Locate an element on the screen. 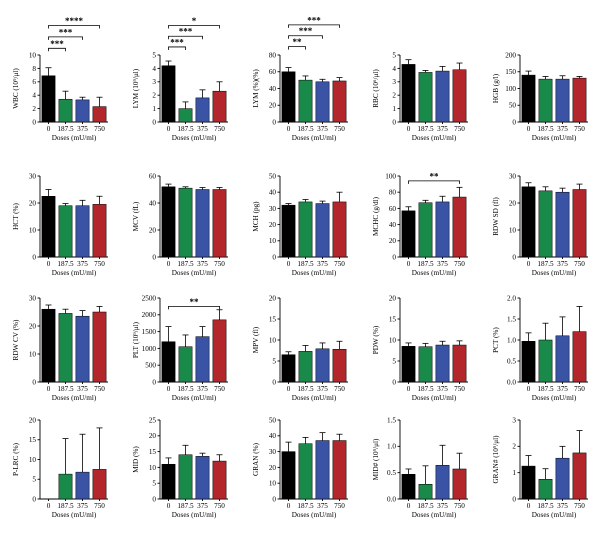 Image resolution: width=600 pixels, height=541 pixels. y-tick-label: 8 is located at coordinates (34, 69).